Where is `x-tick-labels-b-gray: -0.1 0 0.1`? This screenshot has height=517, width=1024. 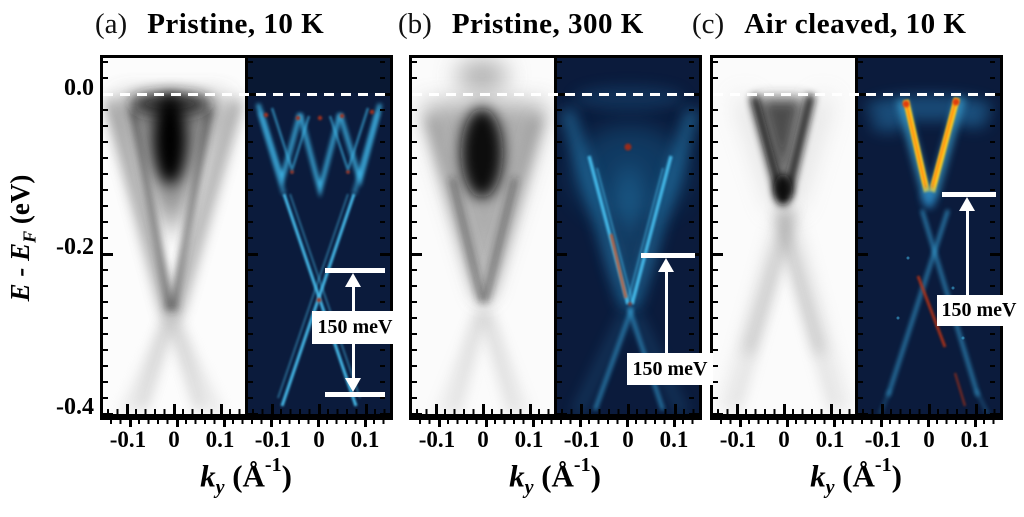
x-tick-labels-b-gray: -0.1 0 0.1 is located at coordinates (483, 441).